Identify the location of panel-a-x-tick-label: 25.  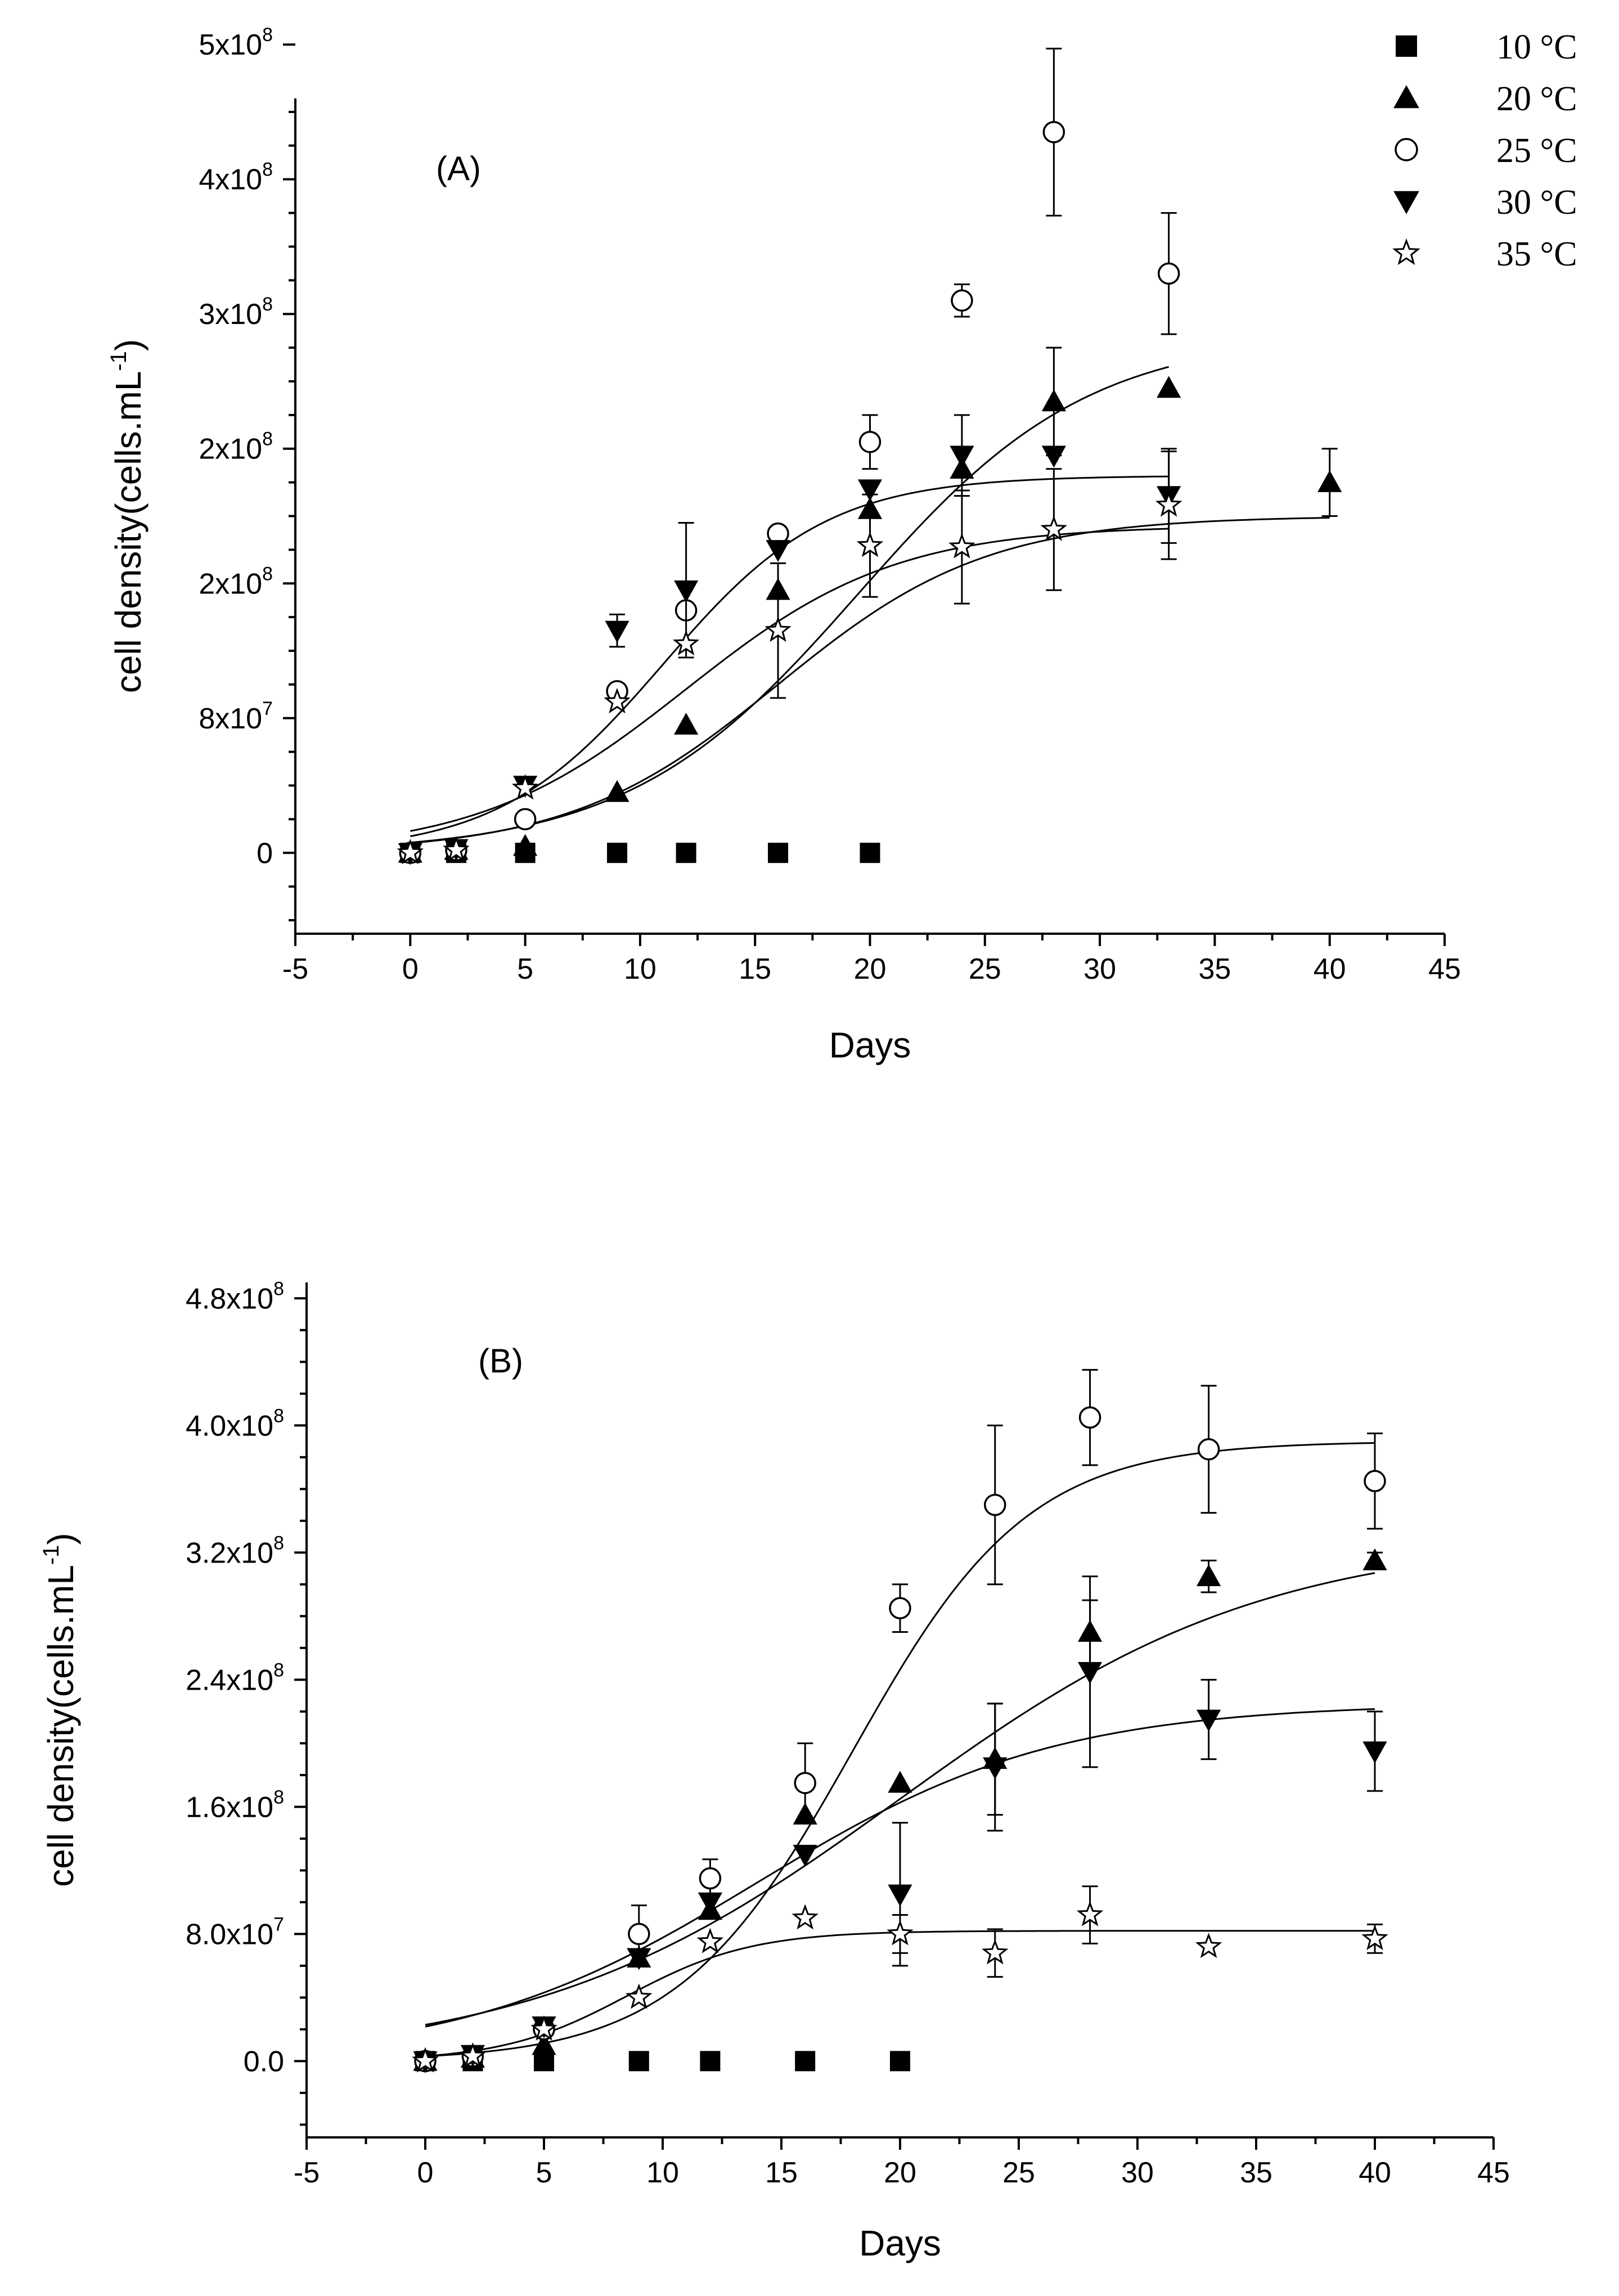
(985, 969).